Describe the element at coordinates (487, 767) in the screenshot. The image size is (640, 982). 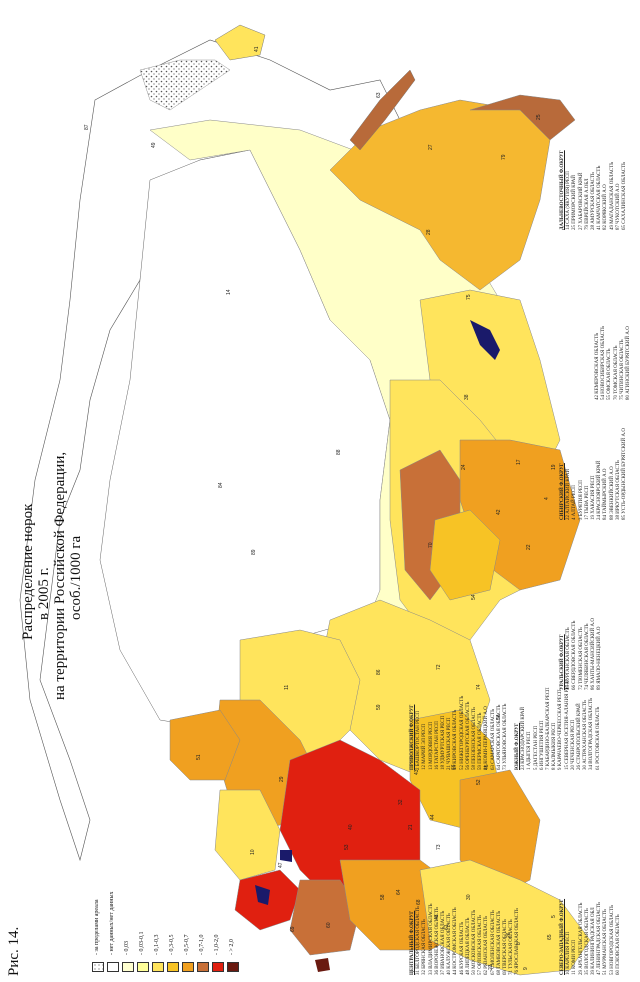
I see `map-number-label: 45` at that location.